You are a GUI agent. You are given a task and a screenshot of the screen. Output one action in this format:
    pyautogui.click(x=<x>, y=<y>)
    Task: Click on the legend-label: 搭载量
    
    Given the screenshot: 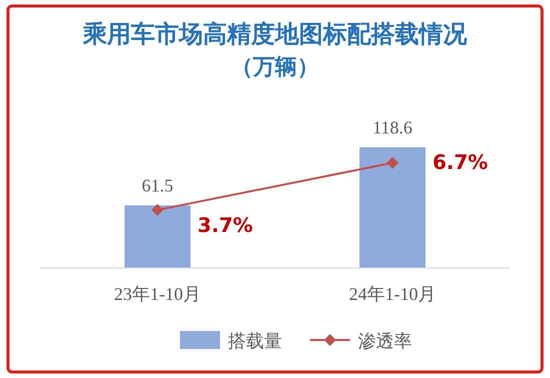 What is the action you would take?
    pyautogui.click(x=255, y=341)
    